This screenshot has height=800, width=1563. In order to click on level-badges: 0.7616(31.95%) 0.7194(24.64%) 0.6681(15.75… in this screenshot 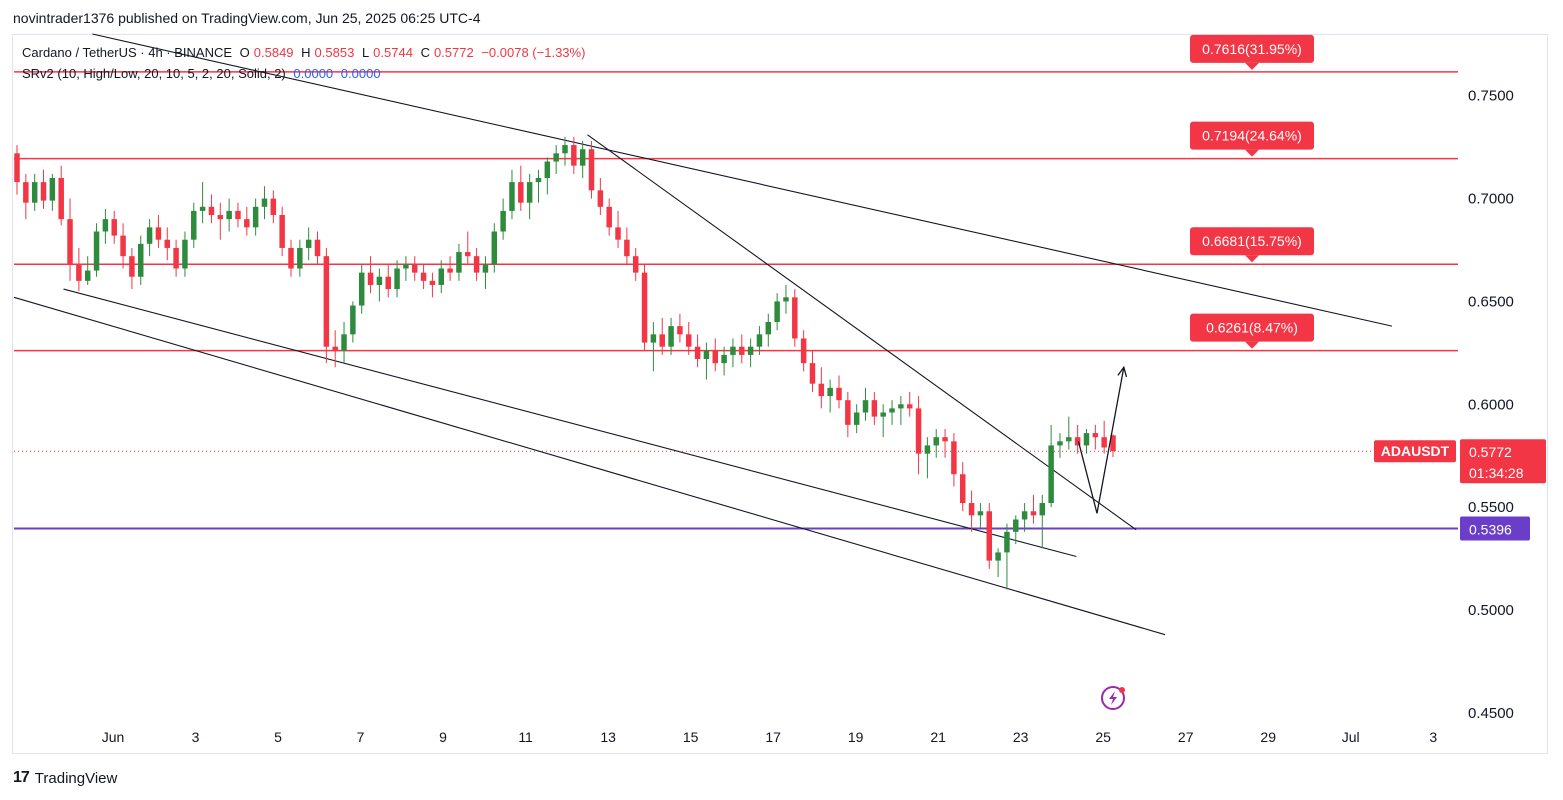, I will do `click(1252, 191)`.